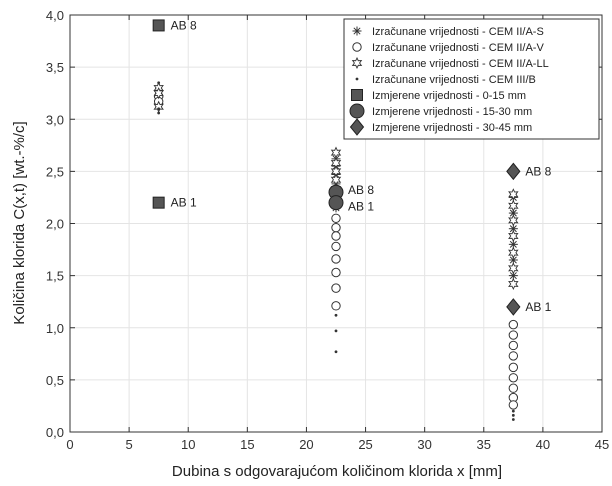 This screenshot has width=612, height=486. I want to click on x-tick-label: 30, so click(424, 444).